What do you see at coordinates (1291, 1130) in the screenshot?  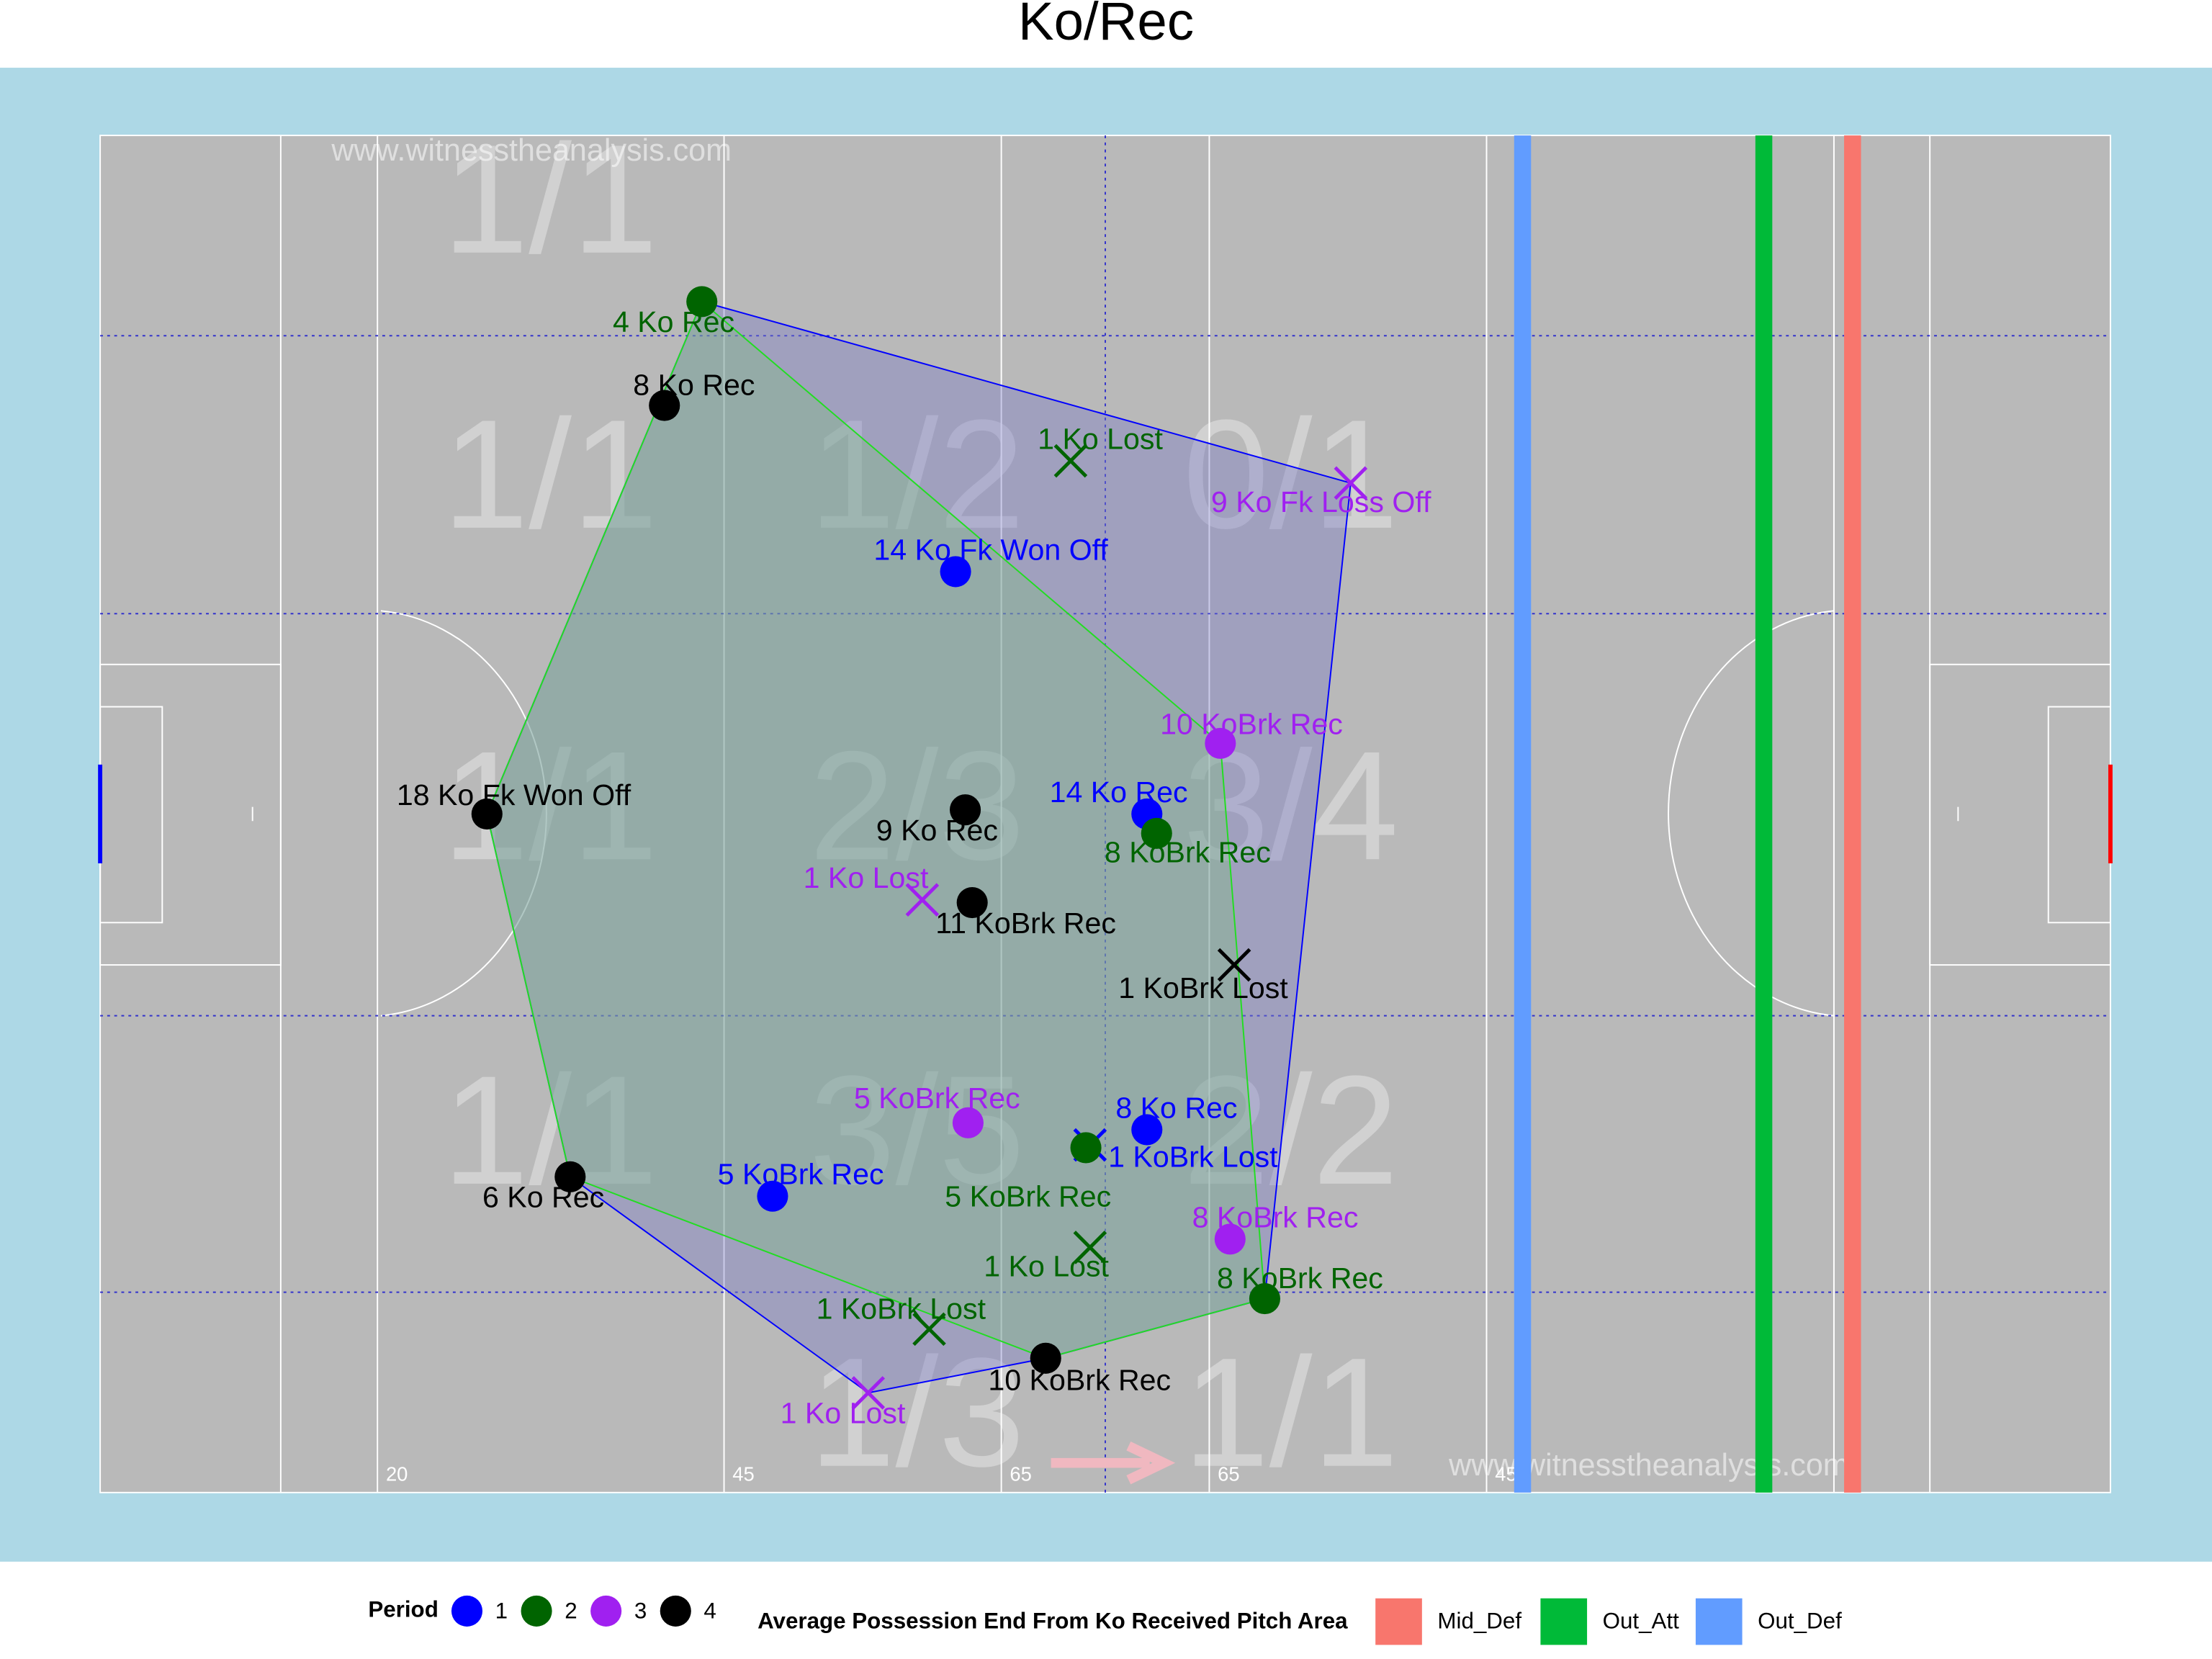 I see `zone-label: 2/2` at bounding box center [1291, 1130].